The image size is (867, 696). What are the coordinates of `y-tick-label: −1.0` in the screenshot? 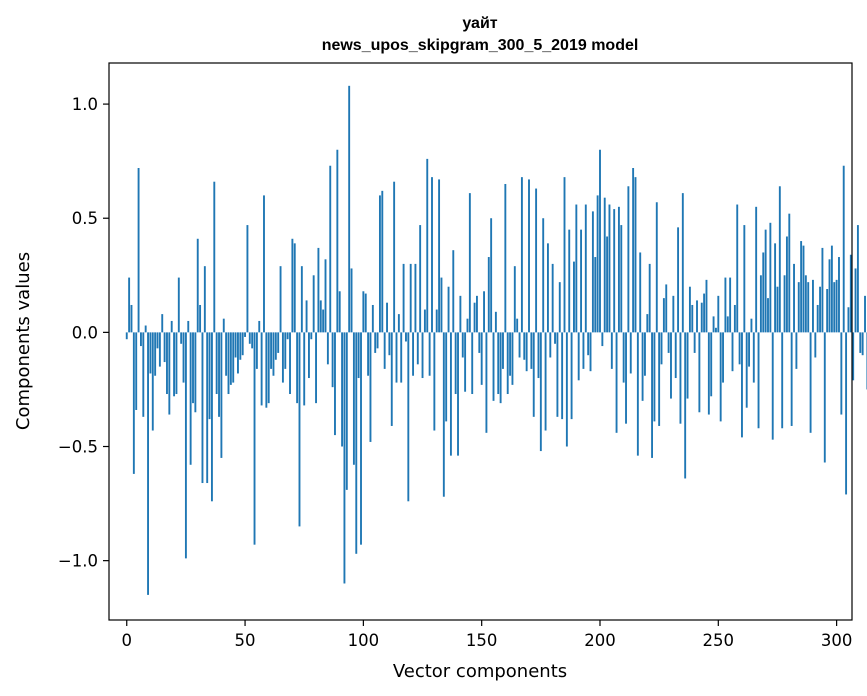 It's located at (78, 561).